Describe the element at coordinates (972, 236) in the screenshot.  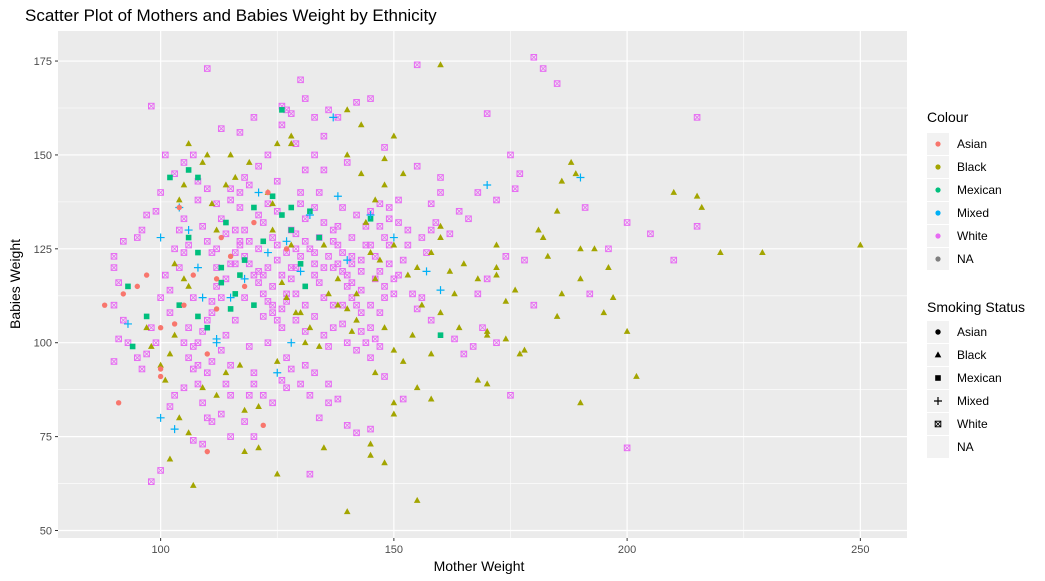
I see `legend-label: White` at that location.